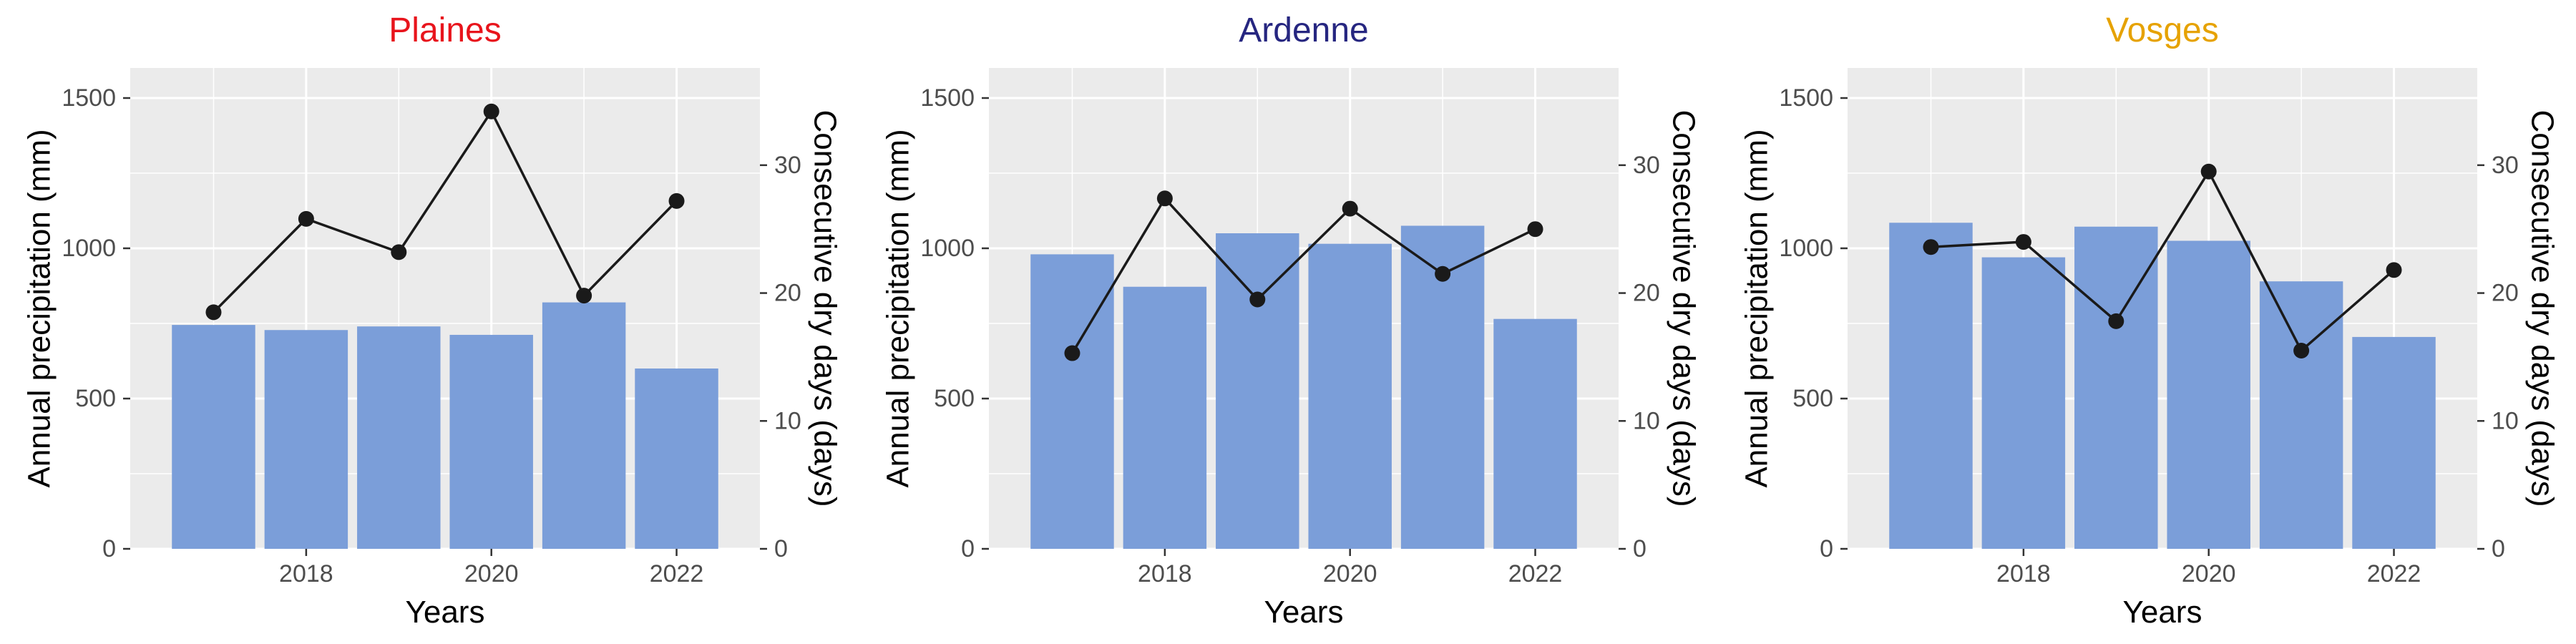 The width and height of the screenshot is (2576, 644). What do you see at coordinates (445, 30) in the screenshot?
I see `panel-title: Plaines` at bounding box center [445, 30].